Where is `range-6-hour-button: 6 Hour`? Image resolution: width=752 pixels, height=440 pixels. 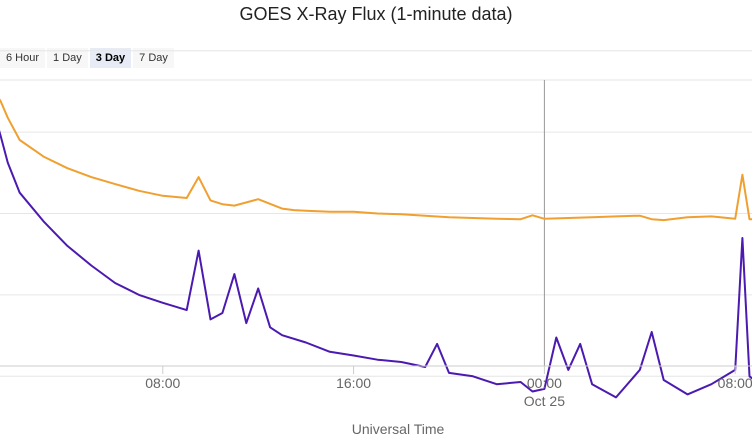 range-6-hour-button: 6 Hour is located at coordinates (23, 58).